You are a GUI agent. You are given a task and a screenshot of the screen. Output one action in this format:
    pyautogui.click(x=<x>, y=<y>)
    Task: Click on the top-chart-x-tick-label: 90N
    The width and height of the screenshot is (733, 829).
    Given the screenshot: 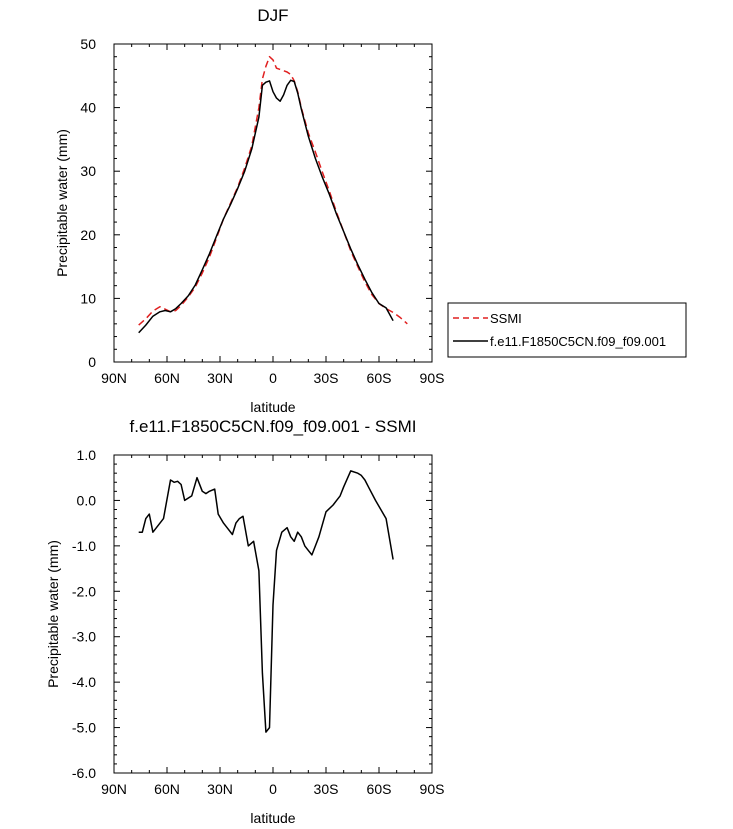 What is the action you would take?
    pyautogui.click(x=114, y=378)
    